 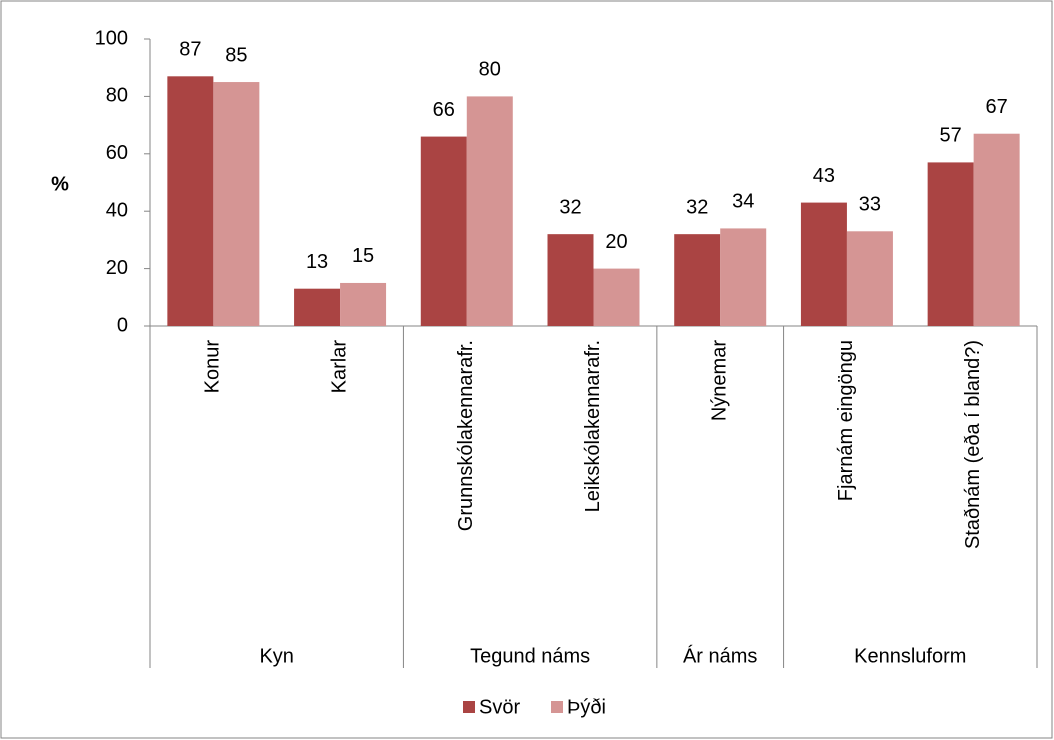 What do you see at coordinates (743, 202) in the screenshot?
I see `data-label: 34` at bounding box center [743, 202].